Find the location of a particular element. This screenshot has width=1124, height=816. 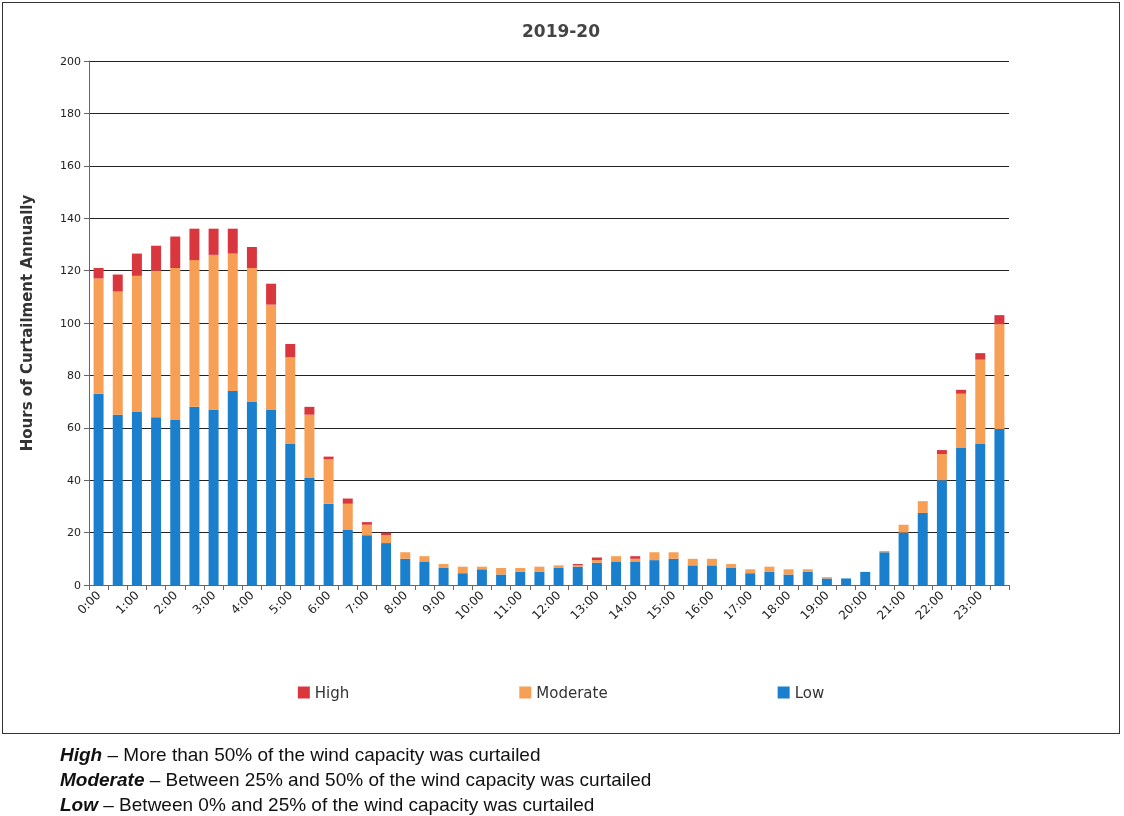

y-tick-label: 160 is located at coordinates (70, 166).